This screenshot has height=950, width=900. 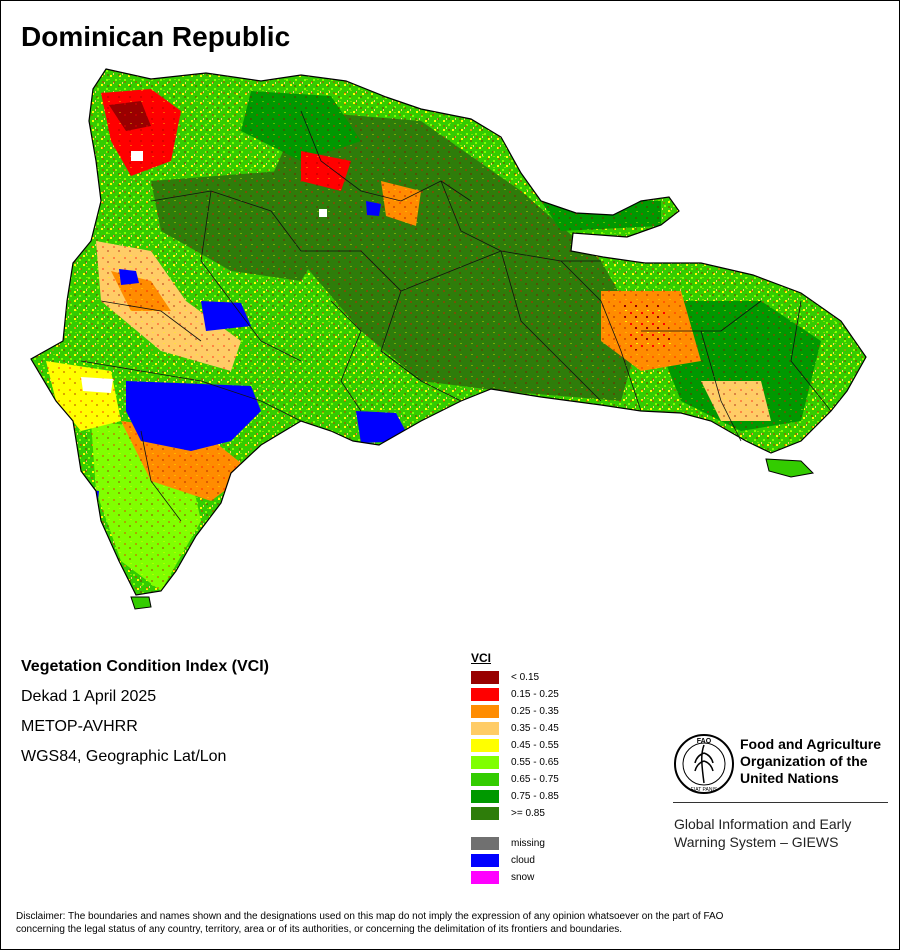 What do you see at coordinates (124, 756) in the screenshot?
I see `projection: WGS84, Geographic Lat/Lon` at bounding box center [124, 756].